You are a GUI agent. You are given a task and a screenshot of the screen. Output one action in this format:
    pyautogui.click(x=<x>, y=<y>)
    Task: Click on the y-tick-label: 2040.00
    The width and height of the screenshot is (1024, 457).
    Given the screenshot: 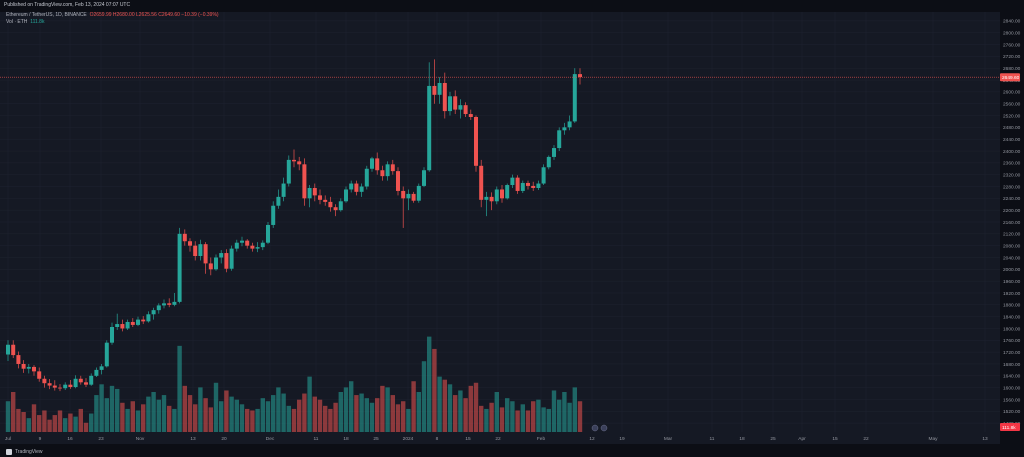 What is the action you would take?
    pyautogui.click(x=1012, y=258)
    